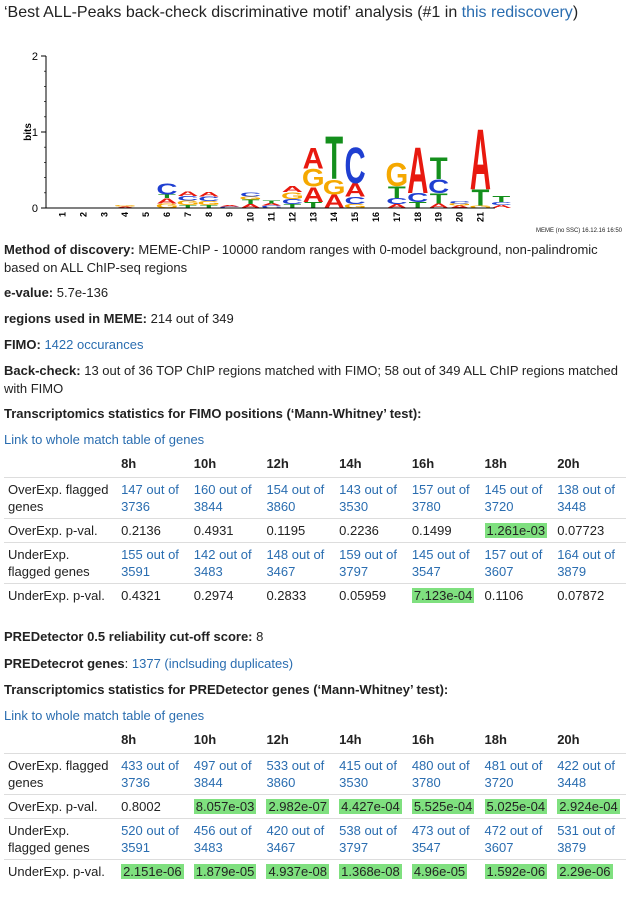 This screenshot has width=636, height=897. What do you see at coordinates (397, 217) in the screenshot?
I see `logo-position-label: 17` at bounding box center [397, 217].